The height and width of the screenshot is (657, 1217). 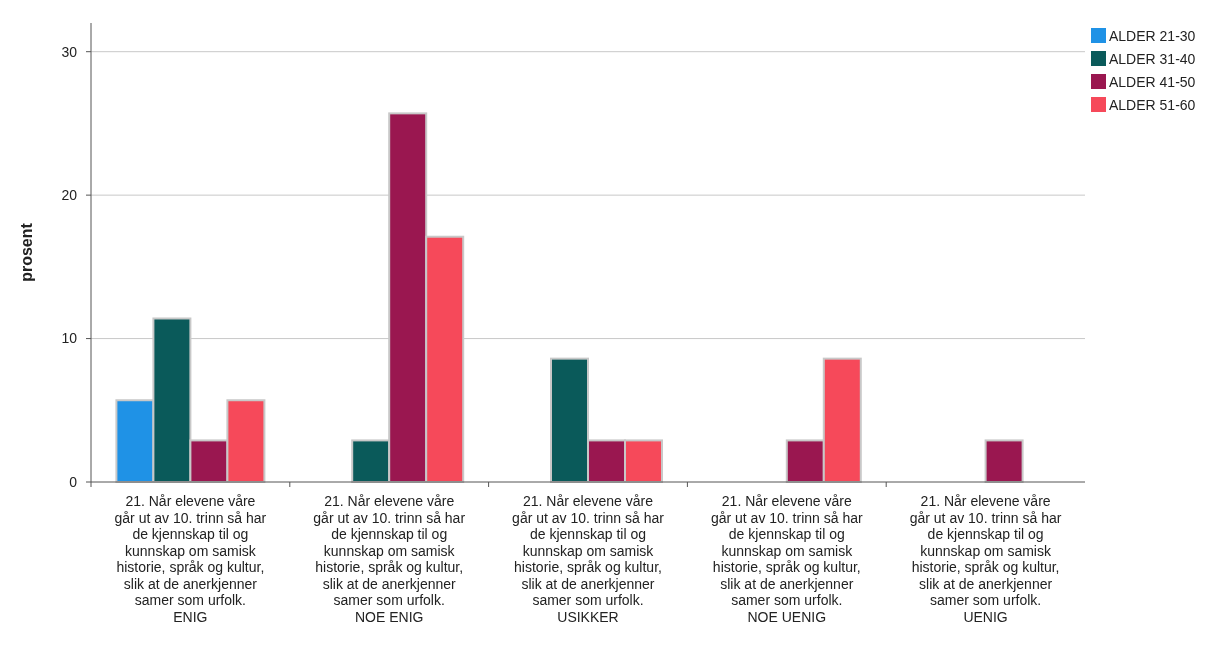 What do you see at coordinates (985, 559) in the screenshot?
I see `x-tick-label: 21. Når elevene våre går ut av 10. trinn så har de kjennskap til og kunnskap om samisk historie, språk og kultur, slik at de anerkjenner samer som urfolk. UENIG` at bounding box center [985, 559].